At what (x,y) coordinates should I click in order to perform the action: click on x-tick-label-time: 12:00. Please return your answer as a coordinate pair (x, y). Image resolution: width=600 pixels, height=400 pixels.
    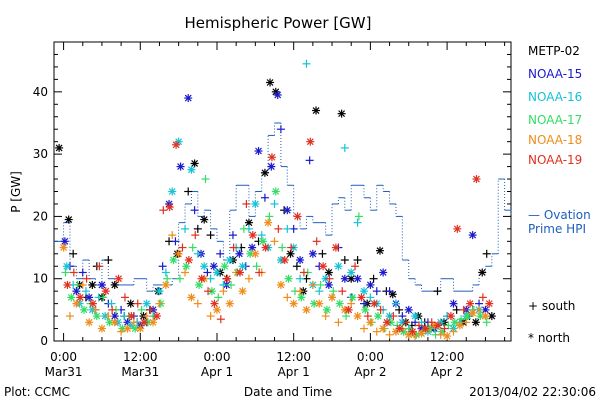
    Looking at the image, I should click on (293, 357).